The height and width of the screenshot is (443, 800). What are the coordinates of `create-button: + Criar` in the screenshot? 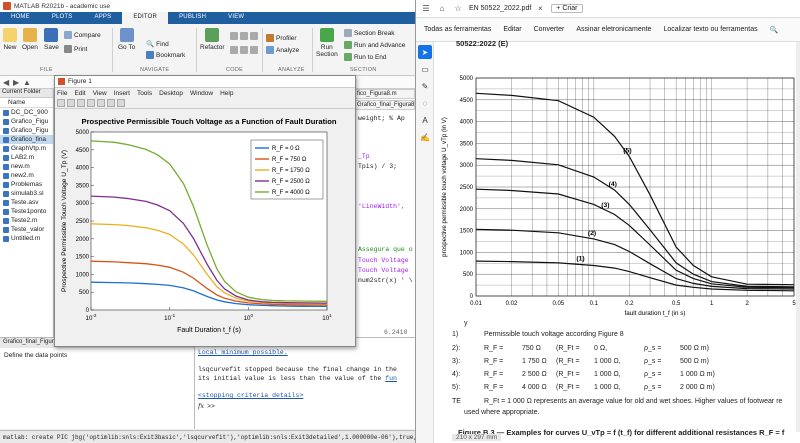 It's located at (567, 8).